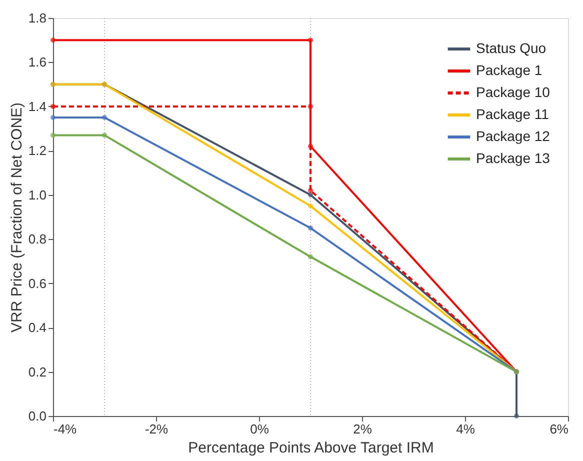  What do you see at coordinates (37, 239) in the screenshot?
I see `y-tick-label: 0.8` at bounding box center [37, 239].